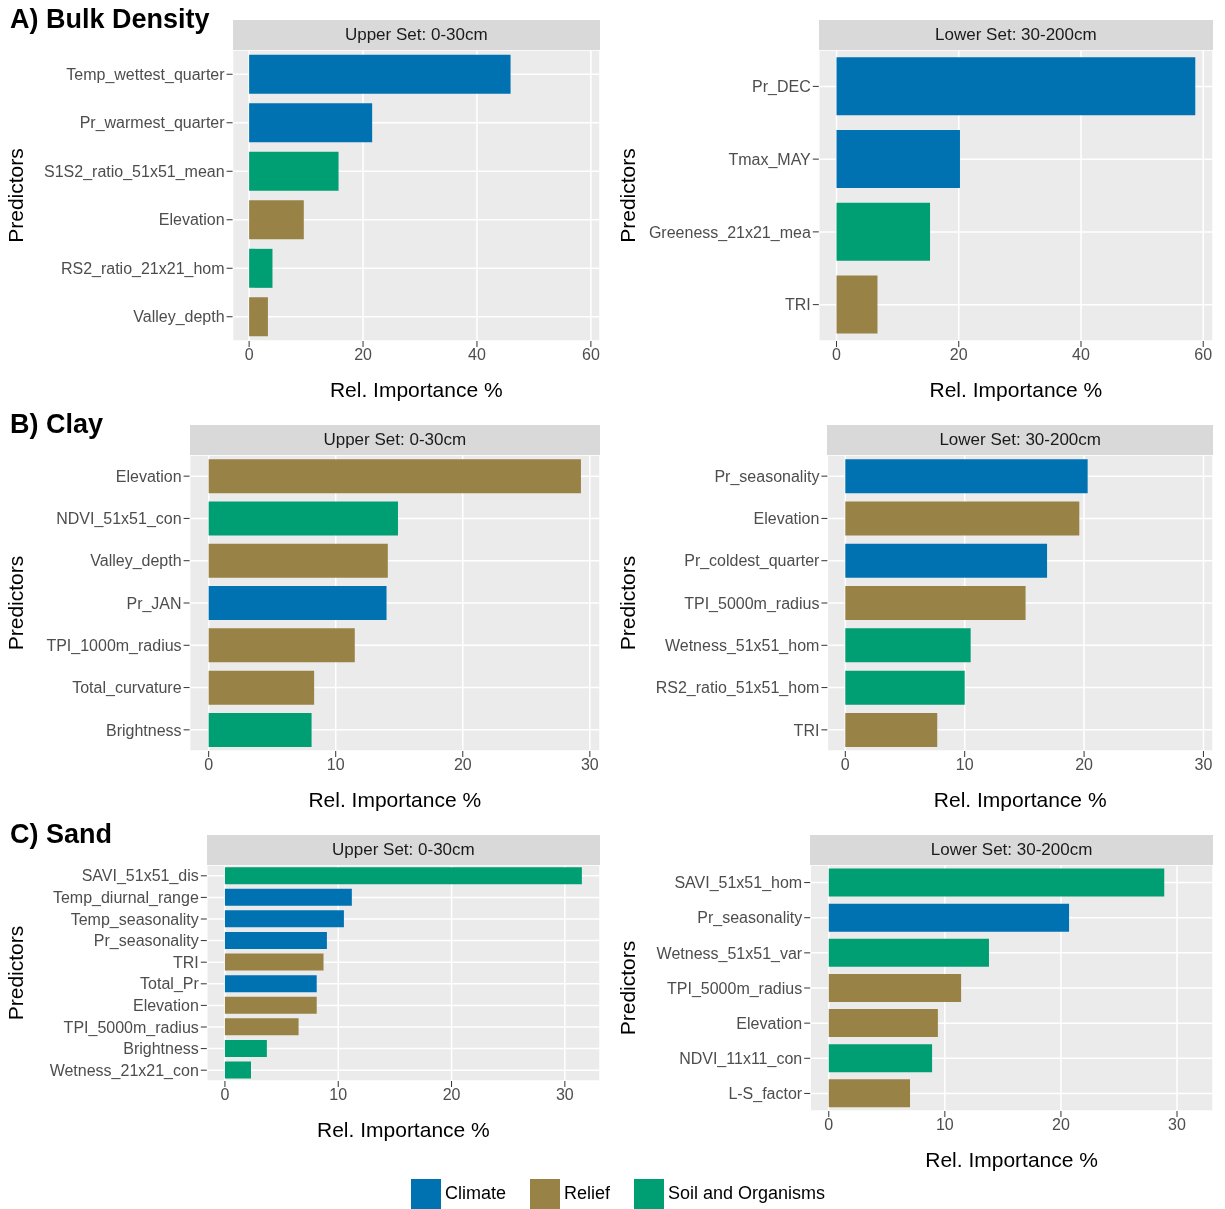  I want to click on y-tick-label: RS2_ratio_21x21_hom, so click(142, 268).